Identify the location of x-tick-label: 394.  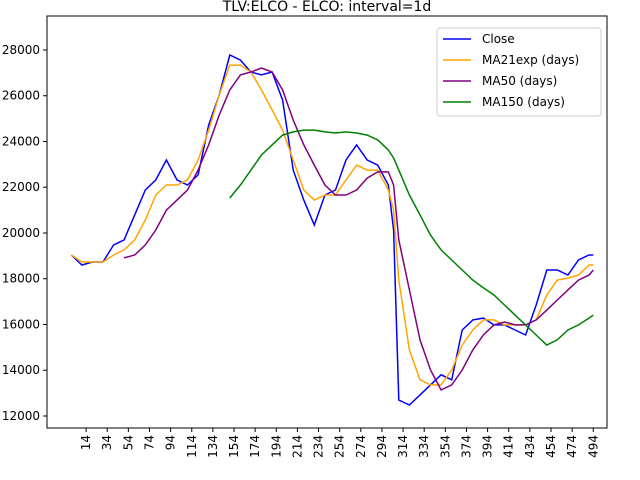
(488, 446).